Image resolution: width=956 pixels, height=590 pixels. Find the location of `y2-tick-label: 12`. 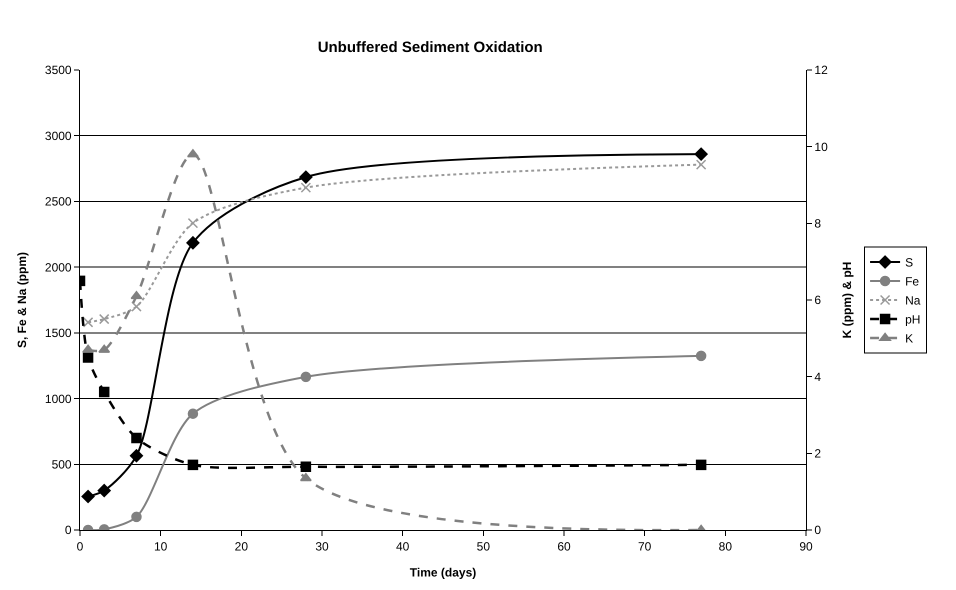

y2-tick-label: 12 is located at coordinates (821, 70).